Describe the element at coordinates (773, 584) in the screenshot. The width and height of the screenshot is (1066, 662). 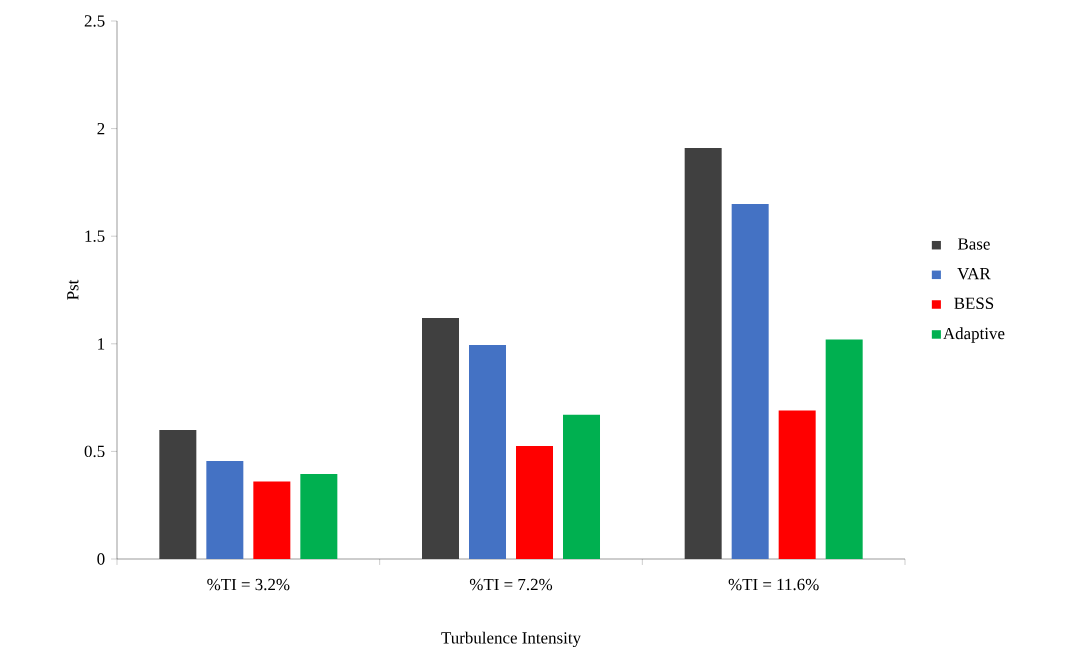
I see `x-tick-label: %TI = 11.6%` at that location.